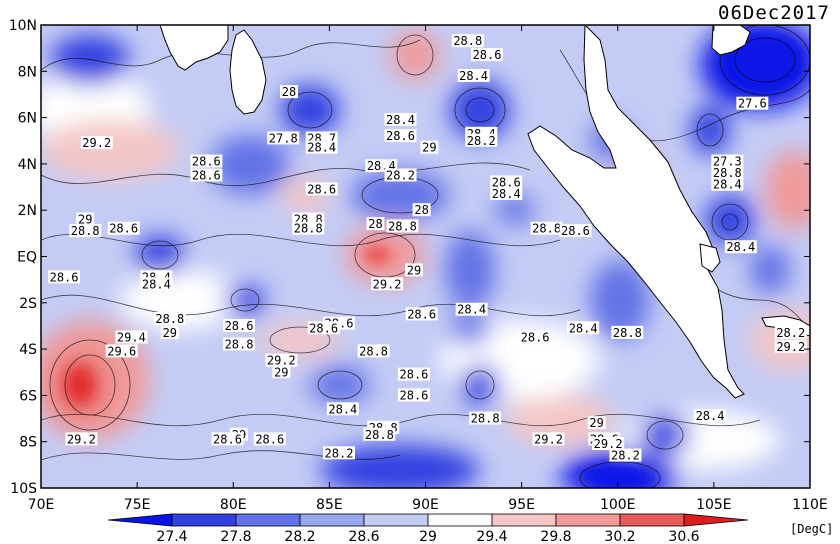 Image resolution: width=840 pixels, height=544 pixels. I want to click on lat-label: 6S, so click(28, 396).